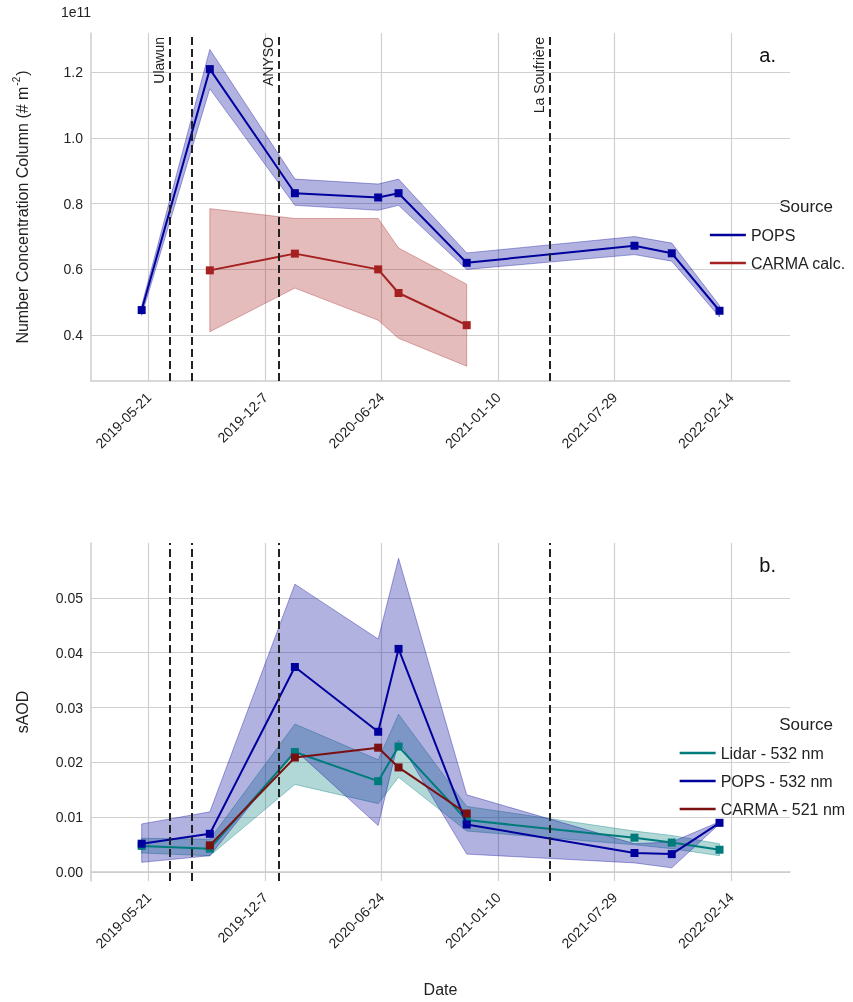 This screenshot has width=853, height=1002. I want to click on y-tick-label: 0.6, so click(73, 269).